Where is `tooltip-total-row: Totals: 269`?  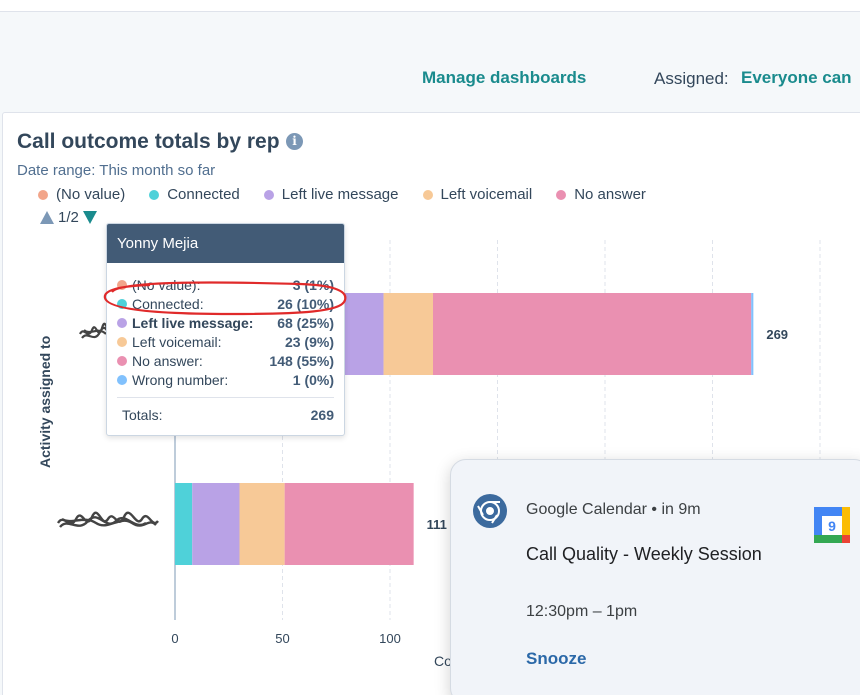 tooltip-total-row: Totals: 269 is located at coordinates (225, 415).